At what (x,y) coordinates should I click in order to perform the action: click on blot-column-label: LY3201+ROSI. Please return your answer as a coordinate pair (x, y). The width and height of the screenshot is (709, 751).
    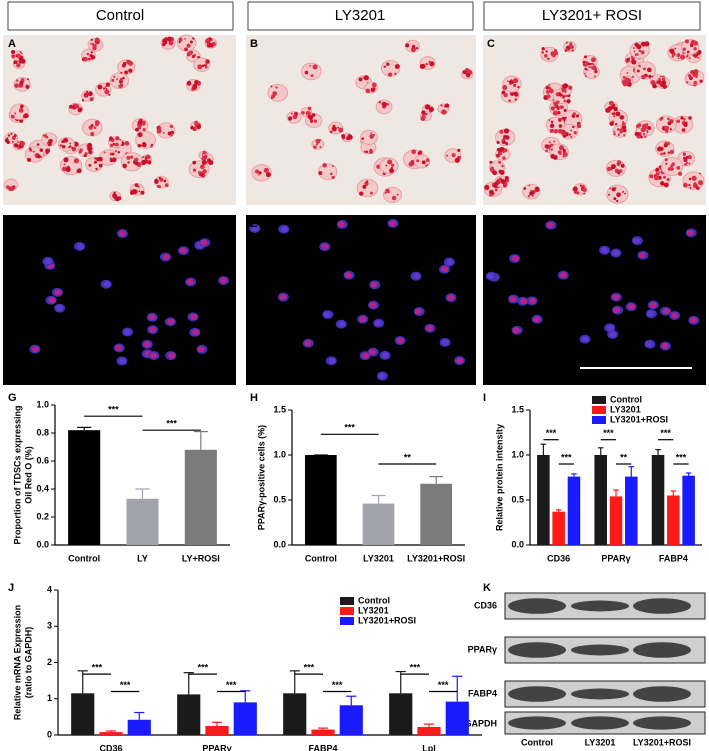
    Looking at the image, I should click on (662, 742).